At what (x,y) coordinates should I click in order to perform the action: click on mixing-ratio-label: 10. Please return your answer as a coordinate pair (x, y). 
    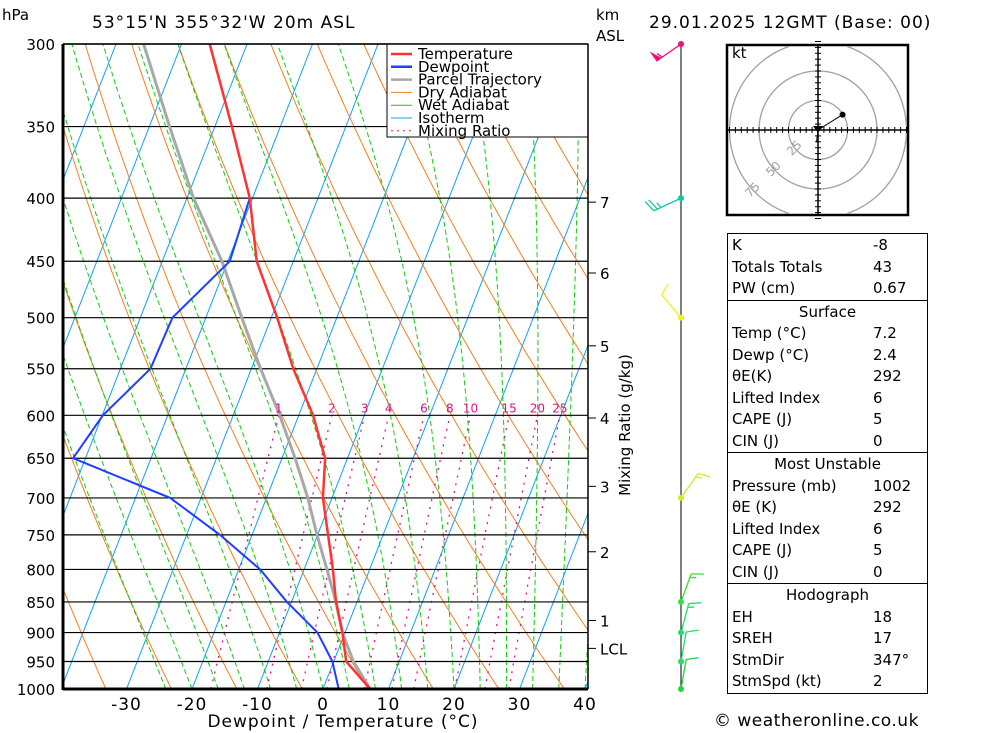
    Looking at the image, I should click on (470, 408).